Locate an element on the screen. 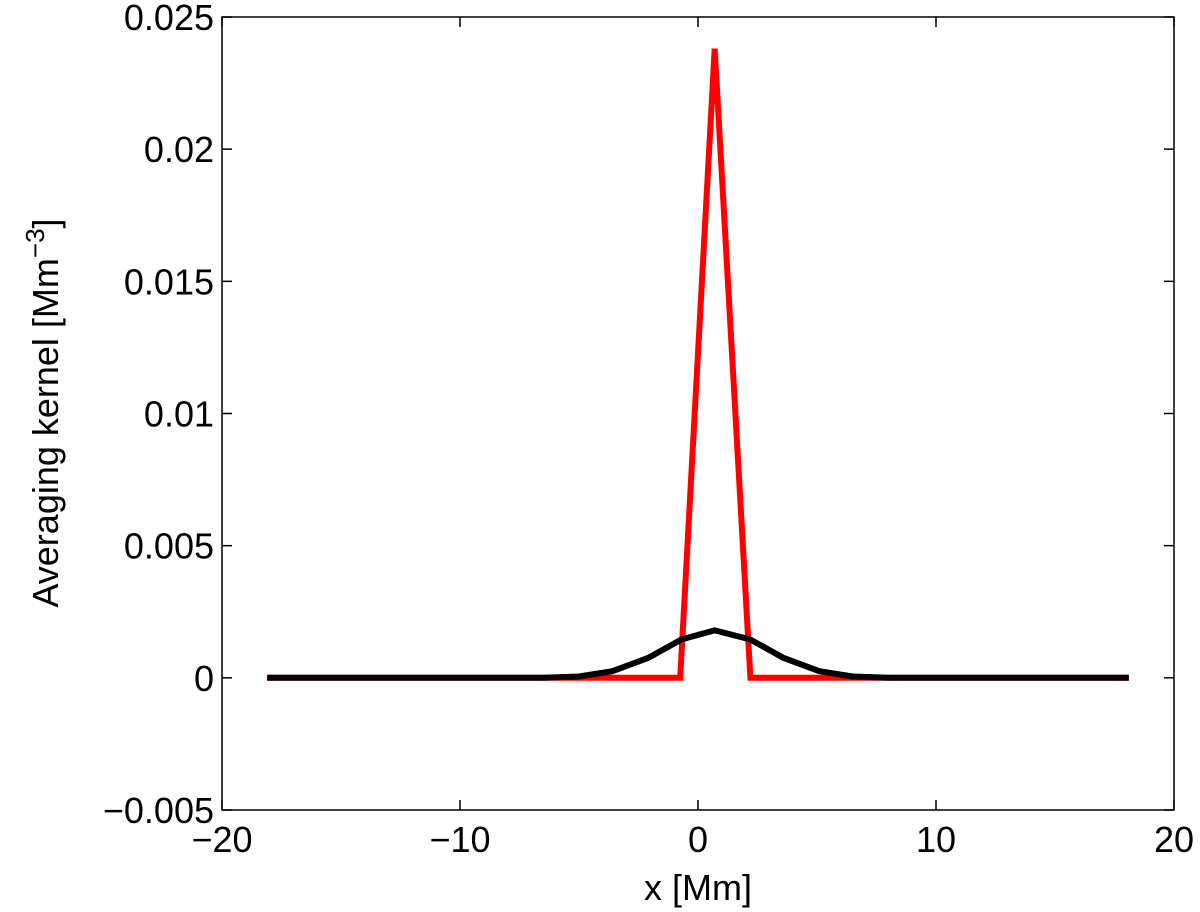 Image resolution: width=1200 pixels, height=912 pixels. y-tick-label: −0.005 is located at coordinates (158, 810).